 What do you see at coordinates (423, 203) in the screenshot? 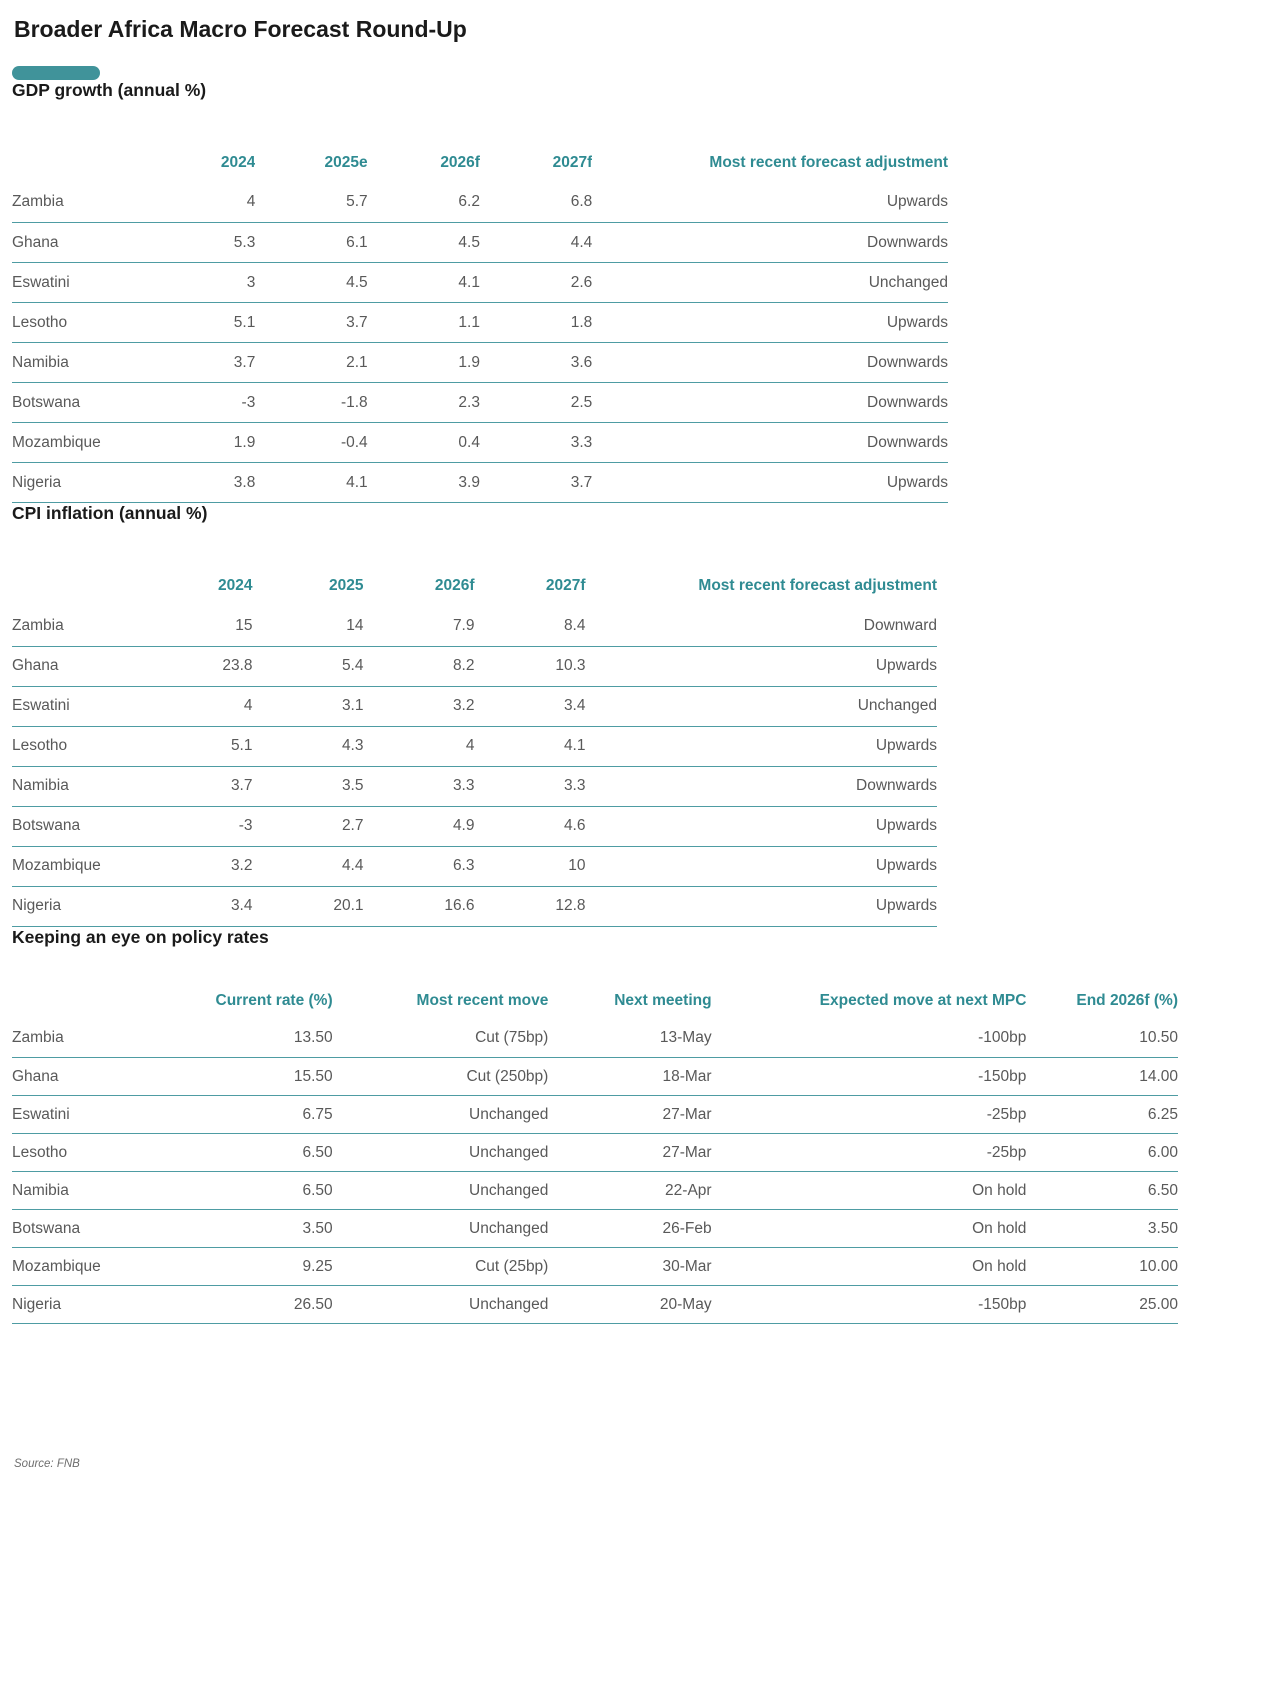
I see `value-cell: 6.2` at bounding box center [423, 203].